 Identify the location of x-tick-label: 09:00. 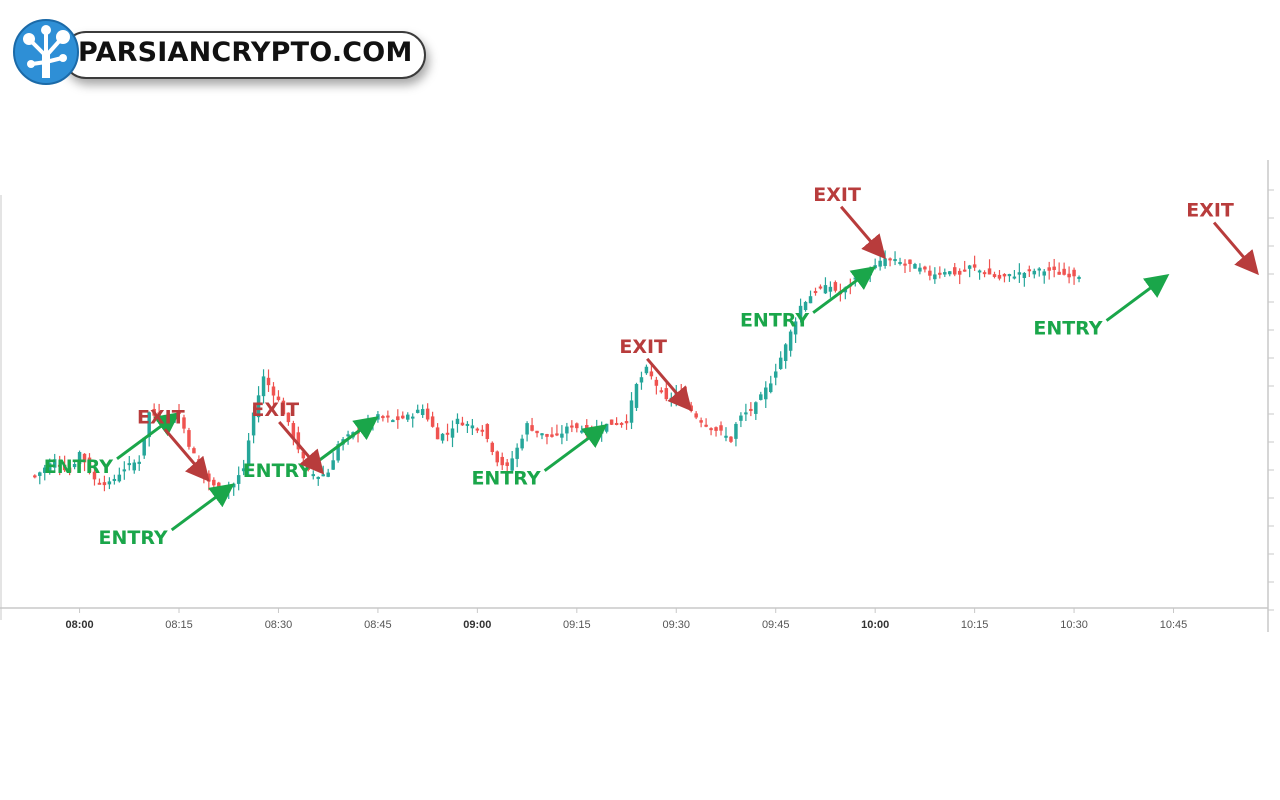
(477, 625).